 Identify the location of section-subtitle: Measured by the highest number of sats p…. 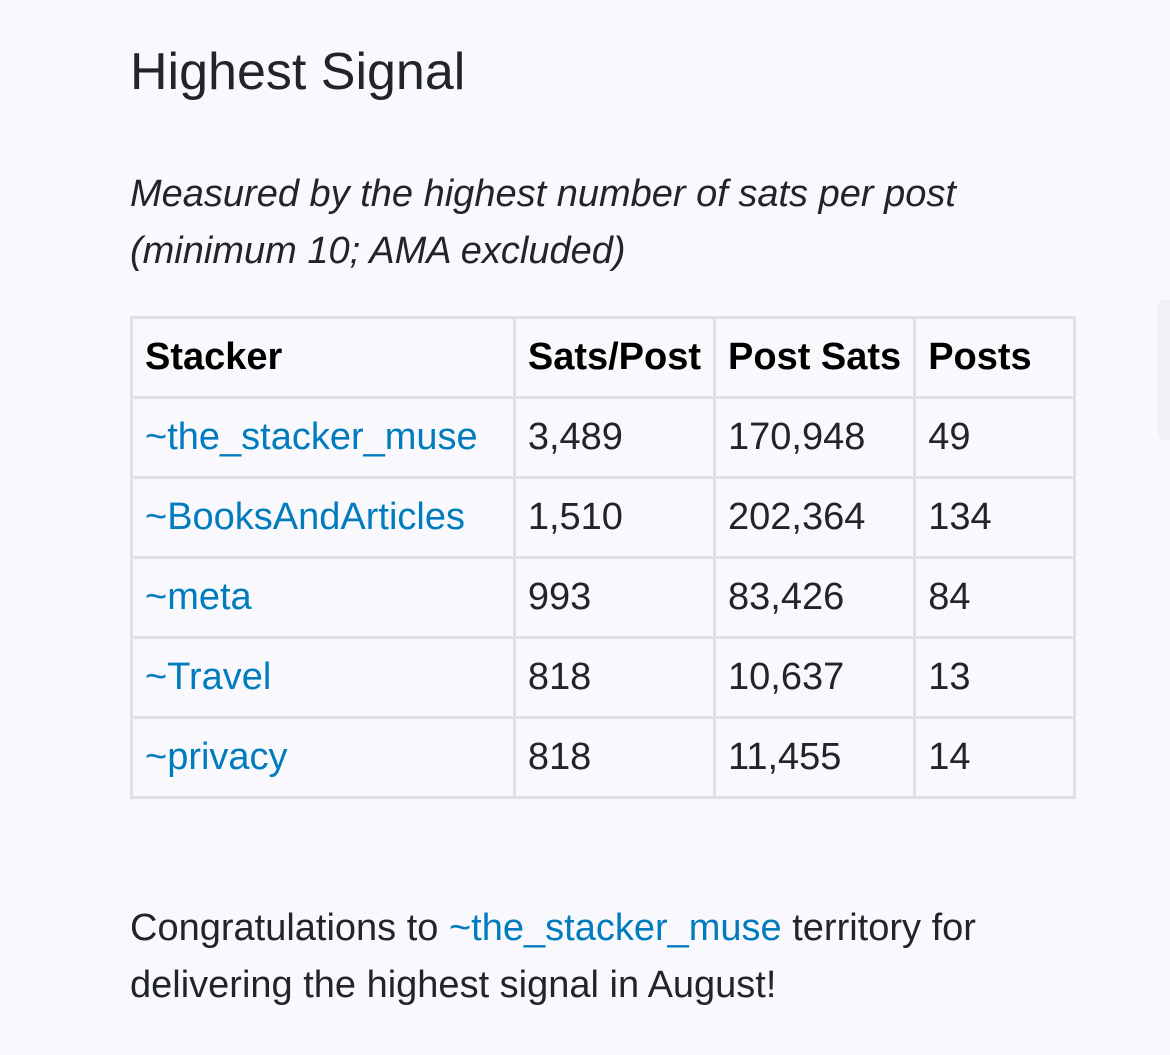
(543, 222).